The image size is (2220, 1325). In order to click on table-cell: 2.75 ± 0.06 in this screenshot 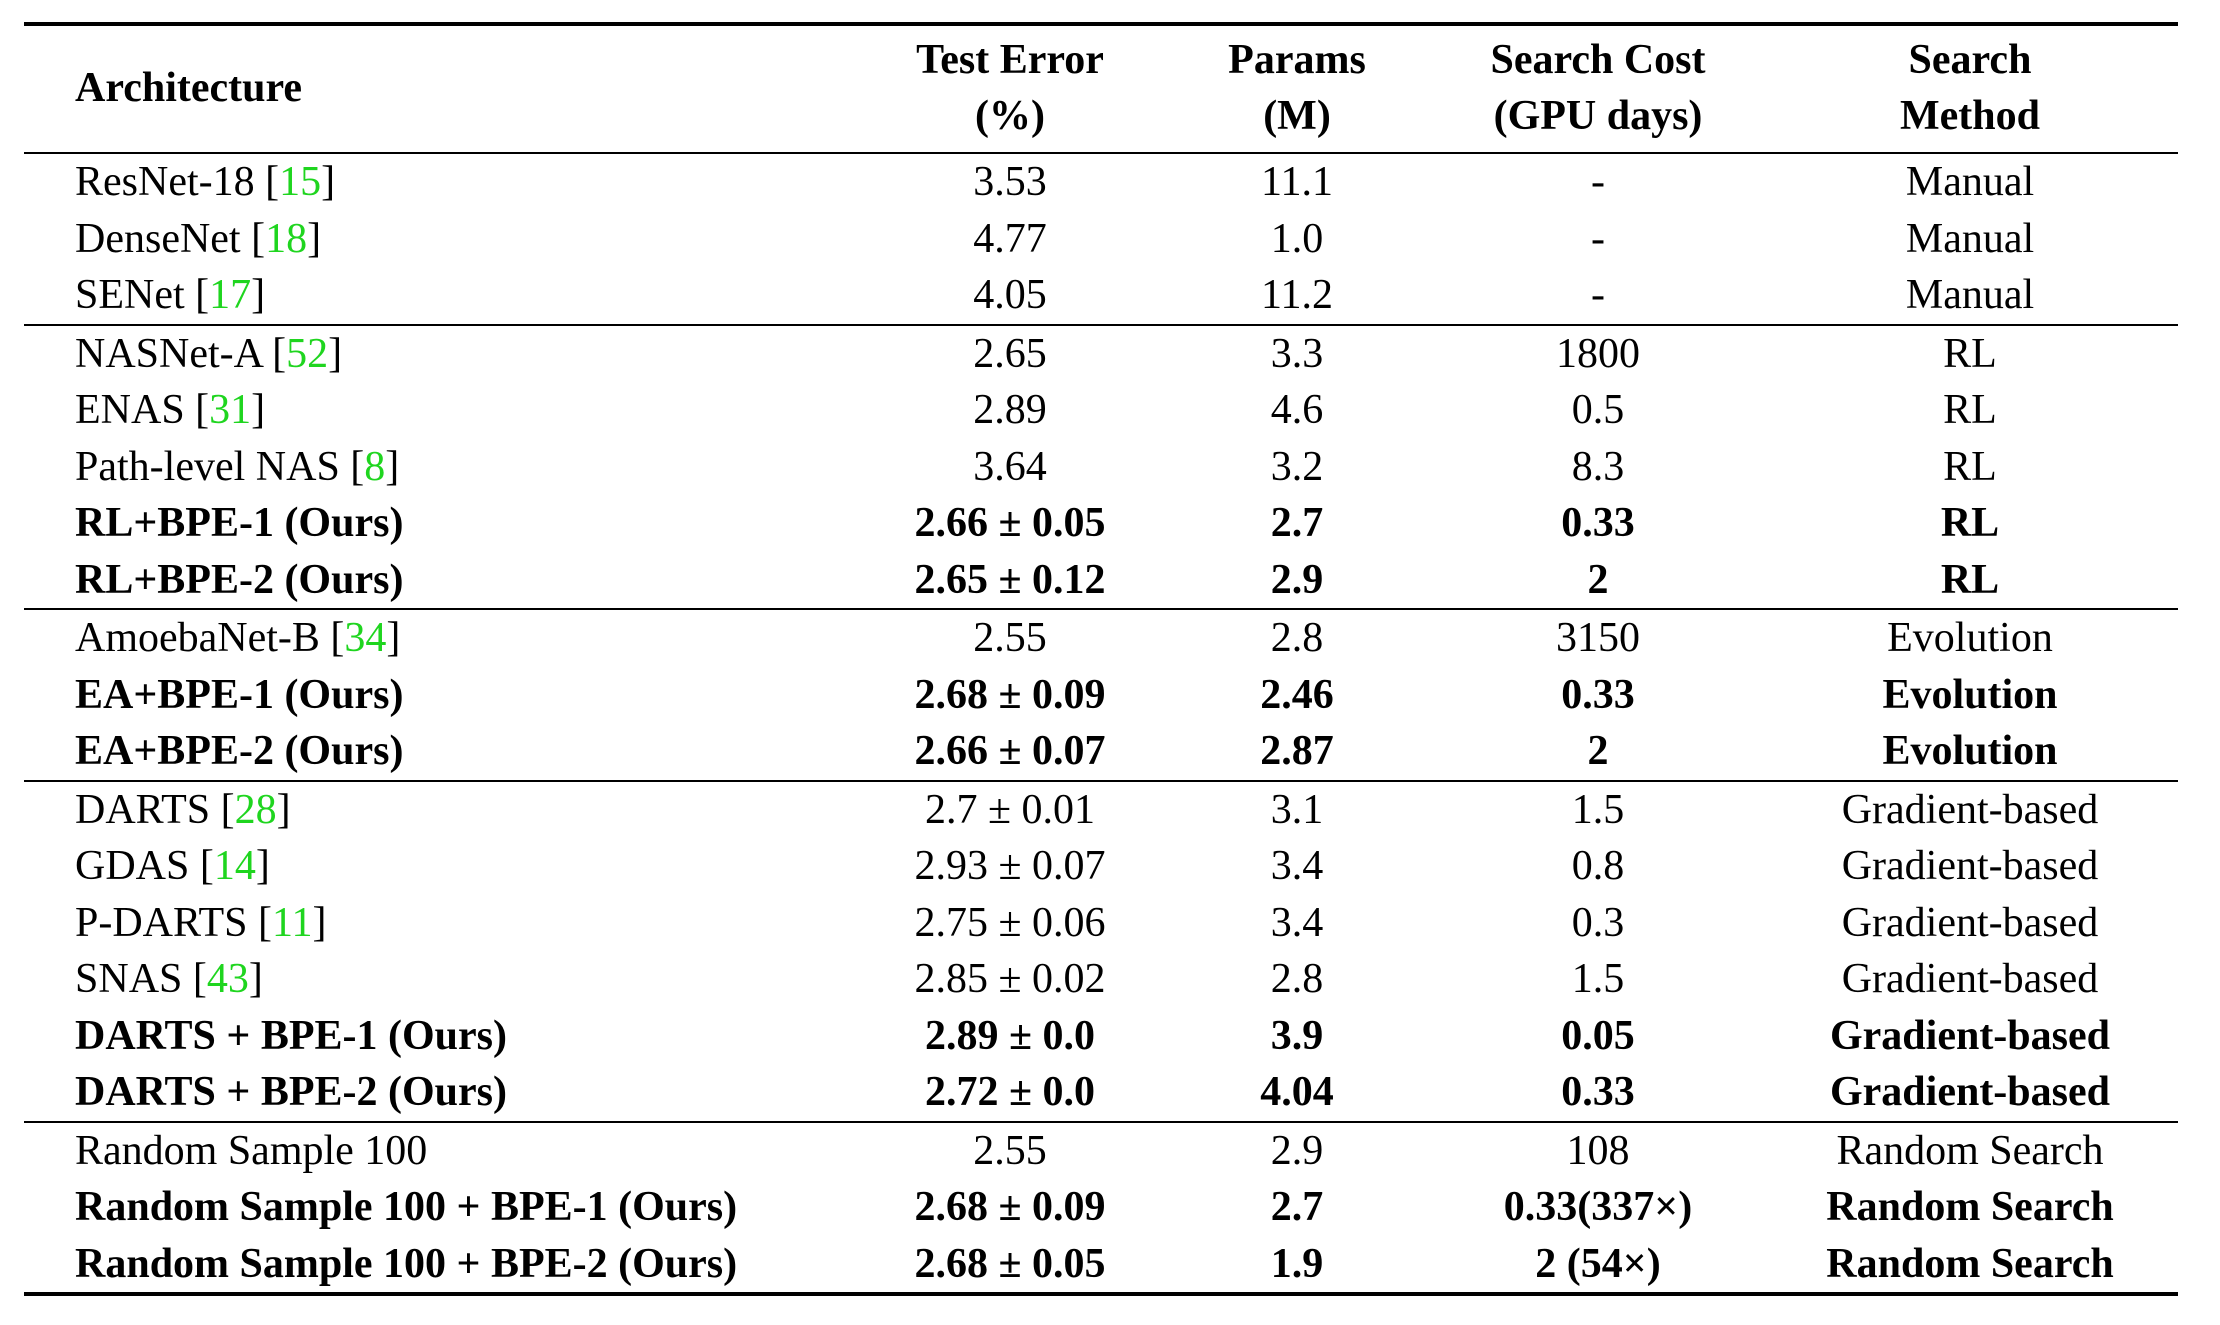, I will do `click(1010, 922)`.